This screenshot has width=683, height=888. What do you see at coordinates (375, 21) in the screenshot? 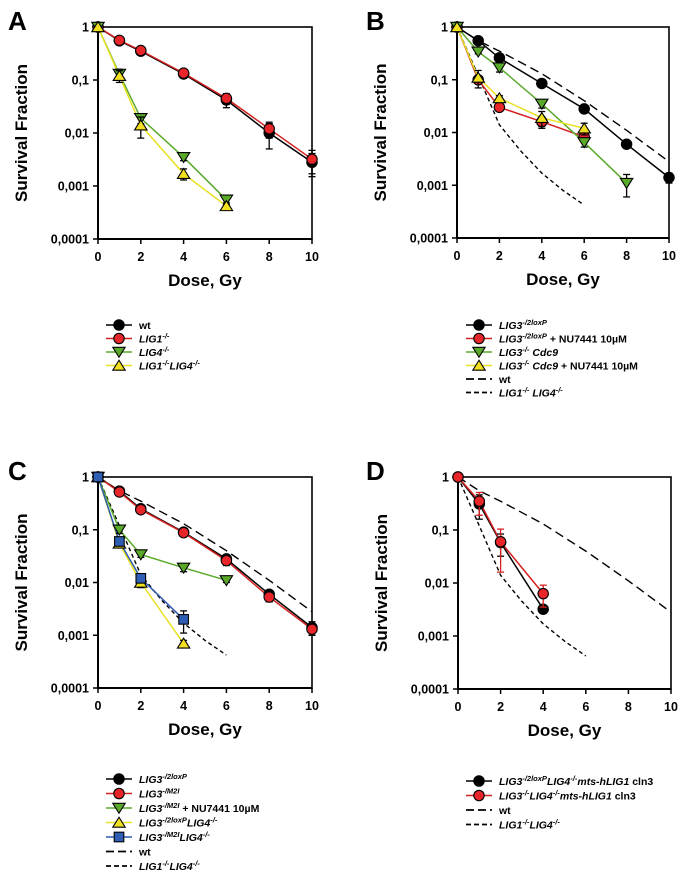
I see `panel-letter: B` at bounding box center [375, 21].